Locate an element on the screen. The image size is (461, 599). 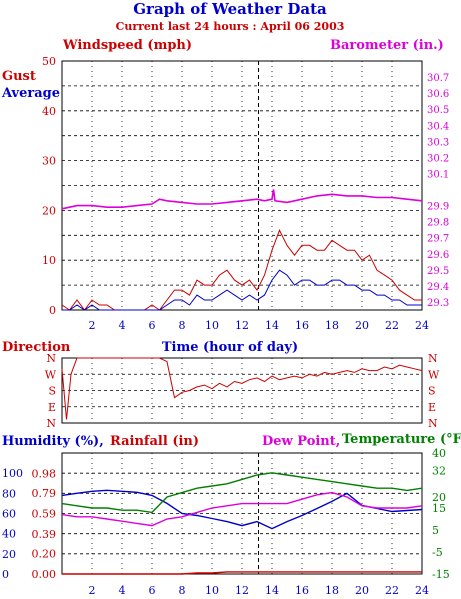
rainfall-tick-label: 0.59 is located at coordinates (44, 514).